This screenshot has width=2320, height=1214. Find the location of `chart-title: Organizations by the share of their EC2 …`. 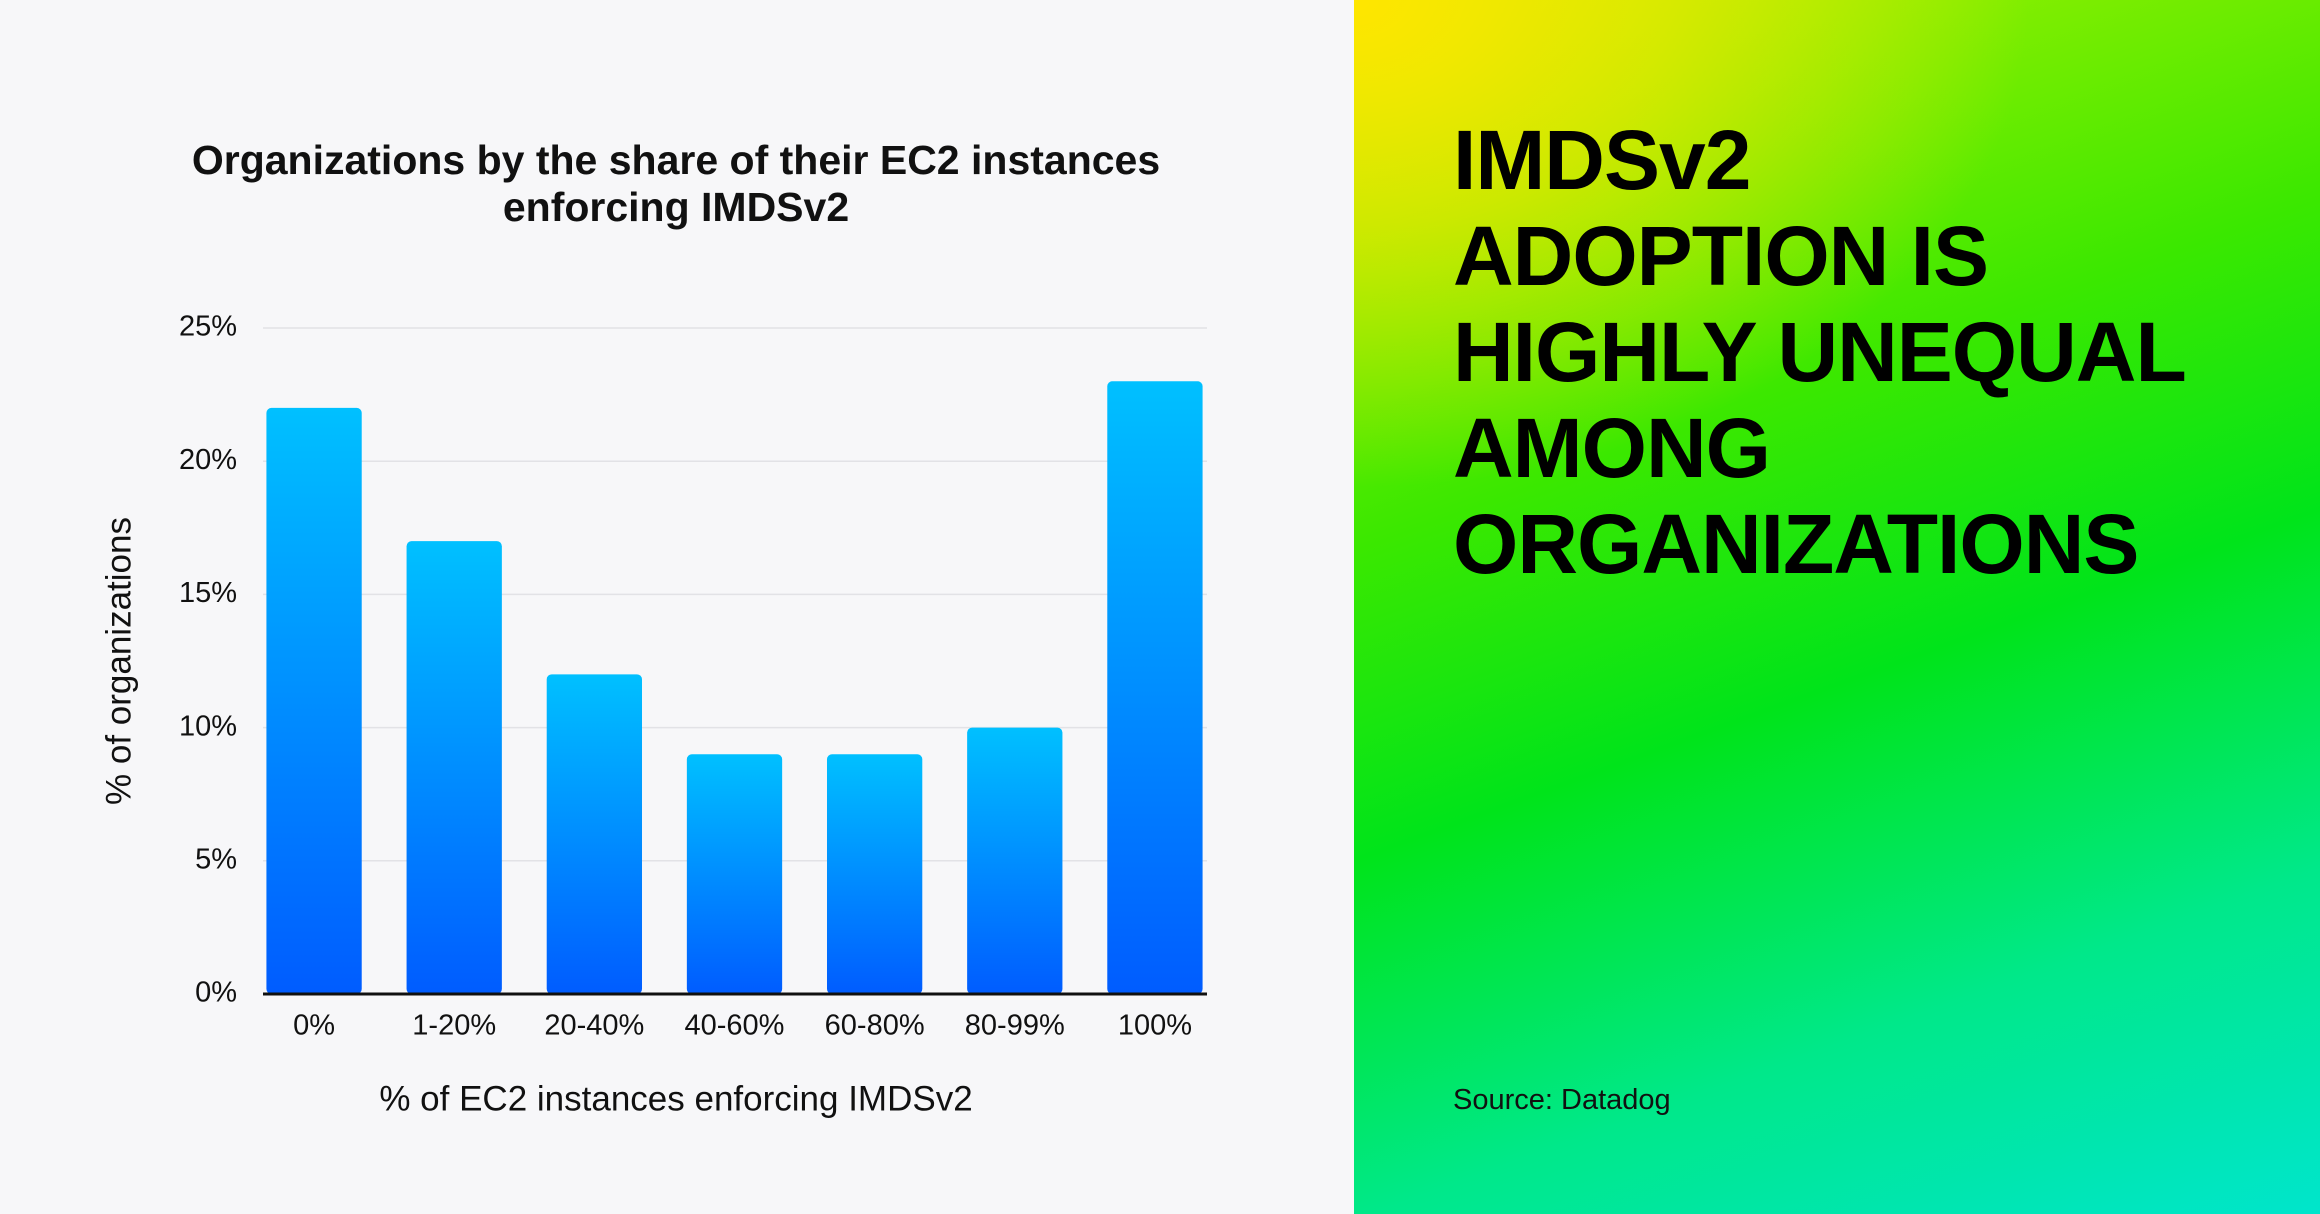

chart-title: Organizations by the share of their EC2 … is located at coordinates (676, 183).